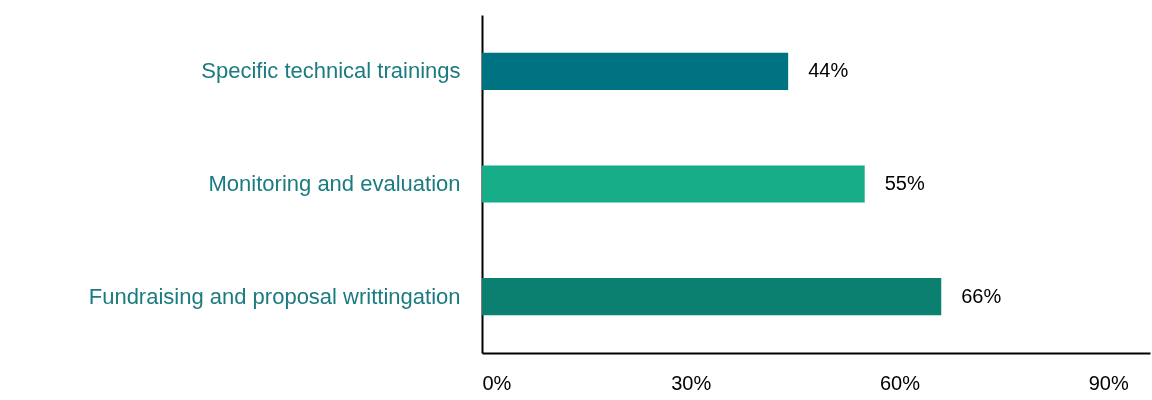 The image size is (1152, 400). I want to click on x-tick-label: 0%, so click(497, 382).